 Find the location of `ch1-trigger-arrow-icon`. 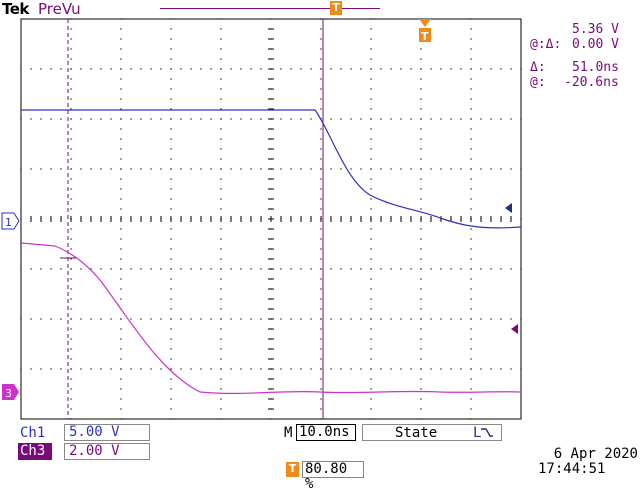

ch1-trigger-arrow-icon is located at coordinates (508, 208).